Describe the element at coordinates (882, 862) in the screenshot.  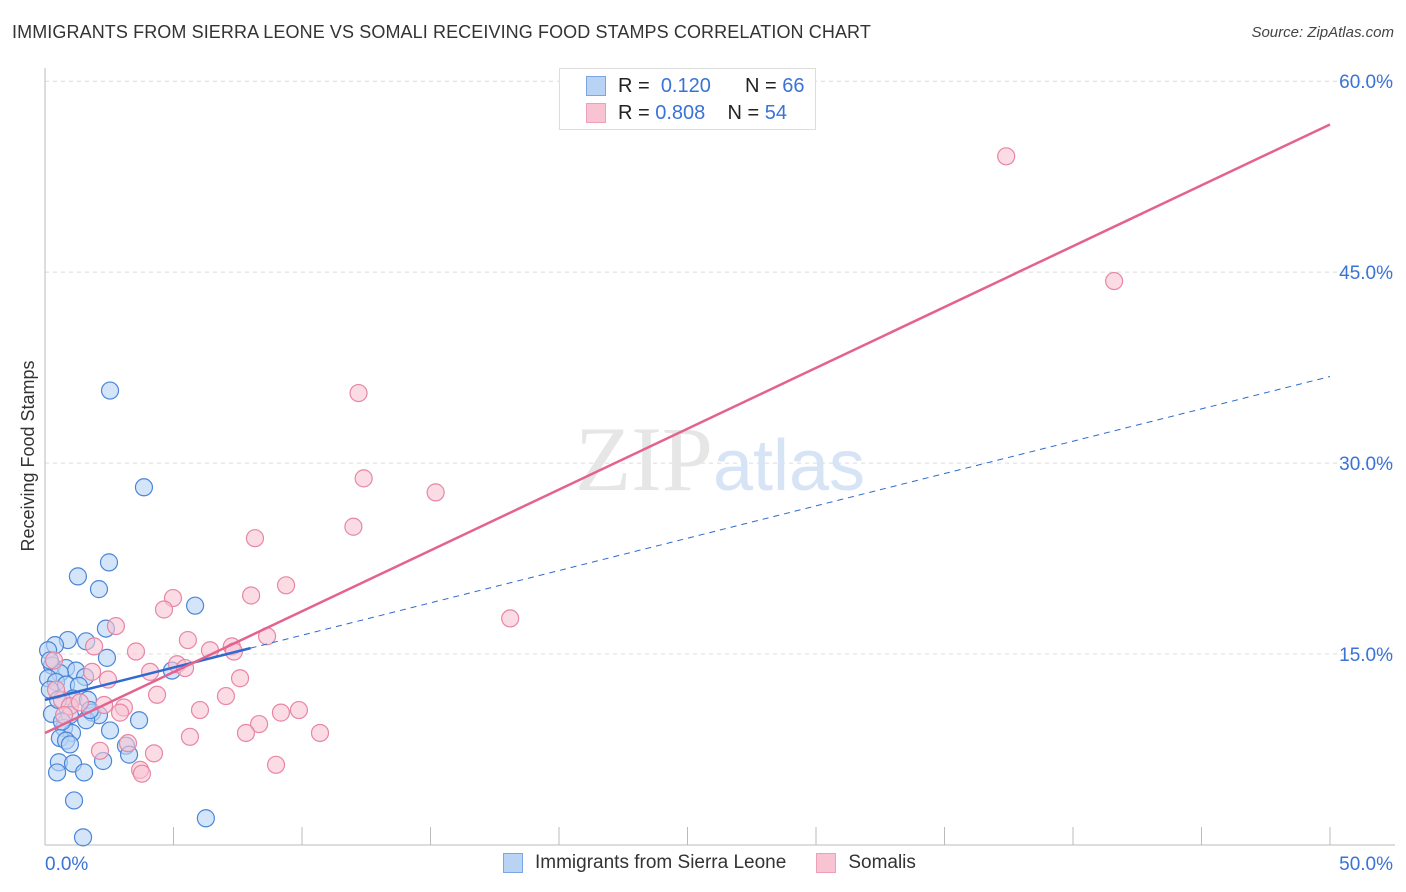
I see `legend-label-somalis: Somalis` at that location.